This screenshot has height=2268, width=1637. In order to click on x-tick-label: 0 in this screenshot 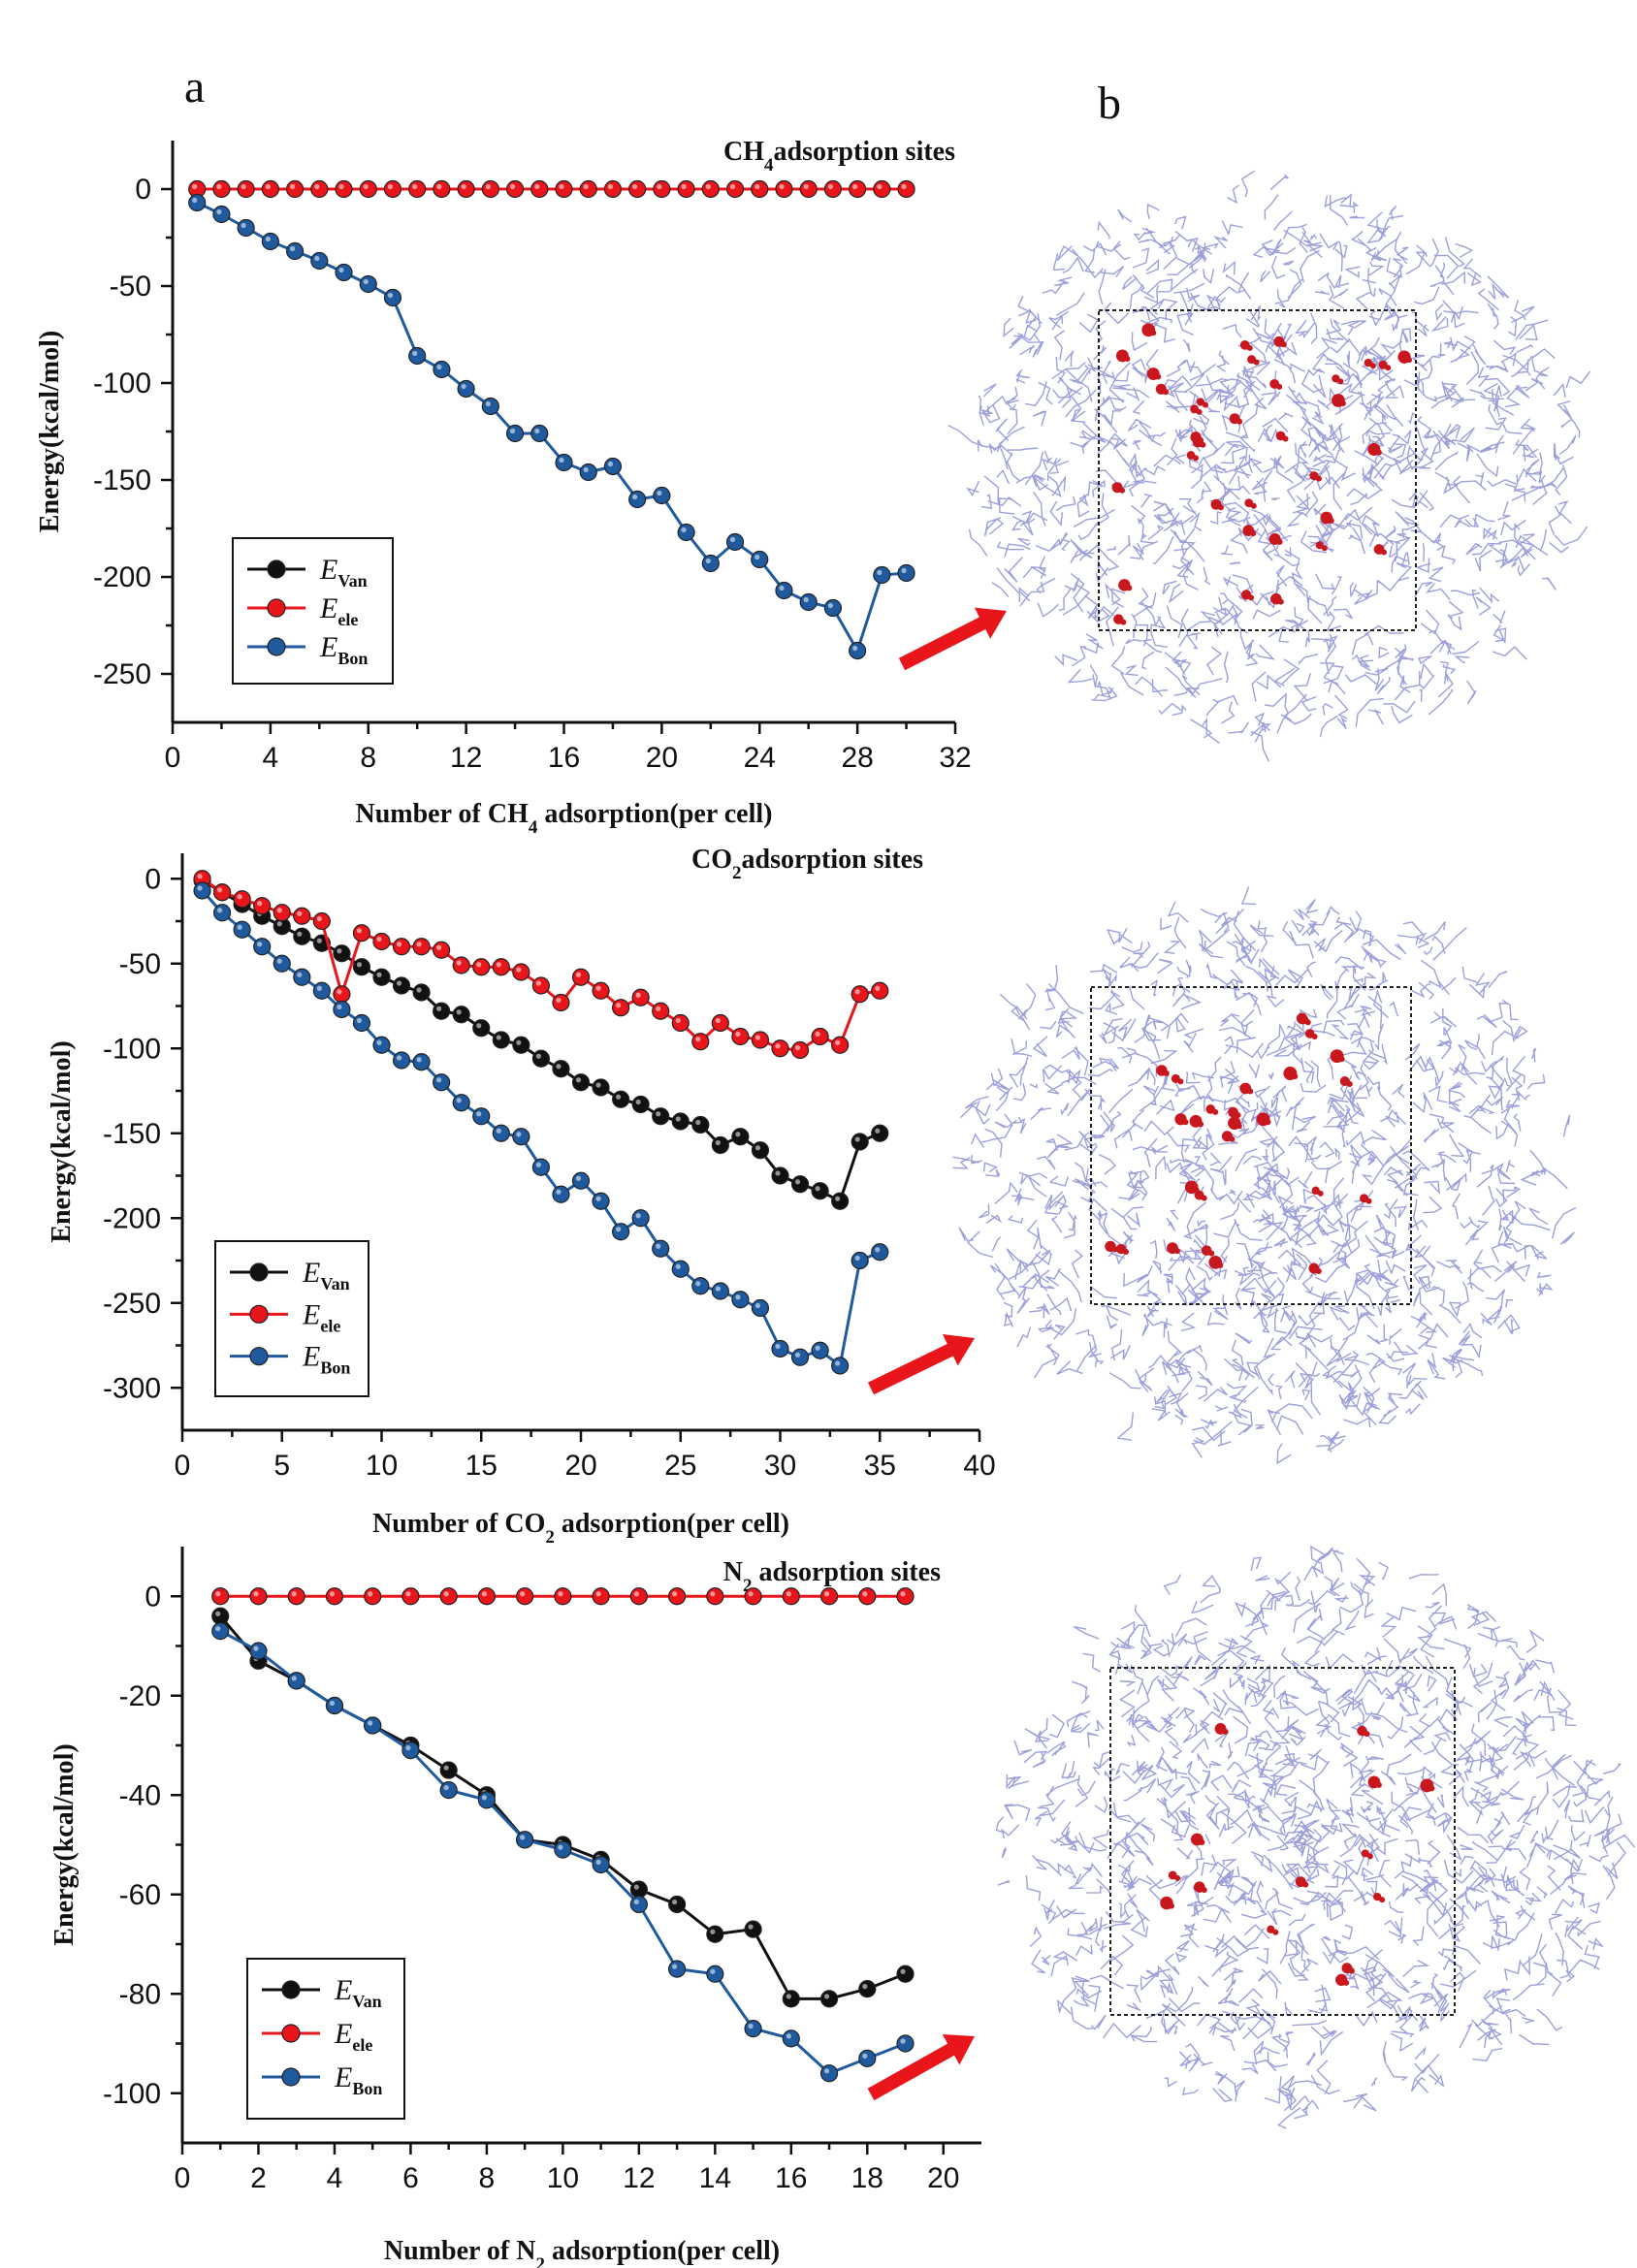, I will do `click(183, 1466)`.